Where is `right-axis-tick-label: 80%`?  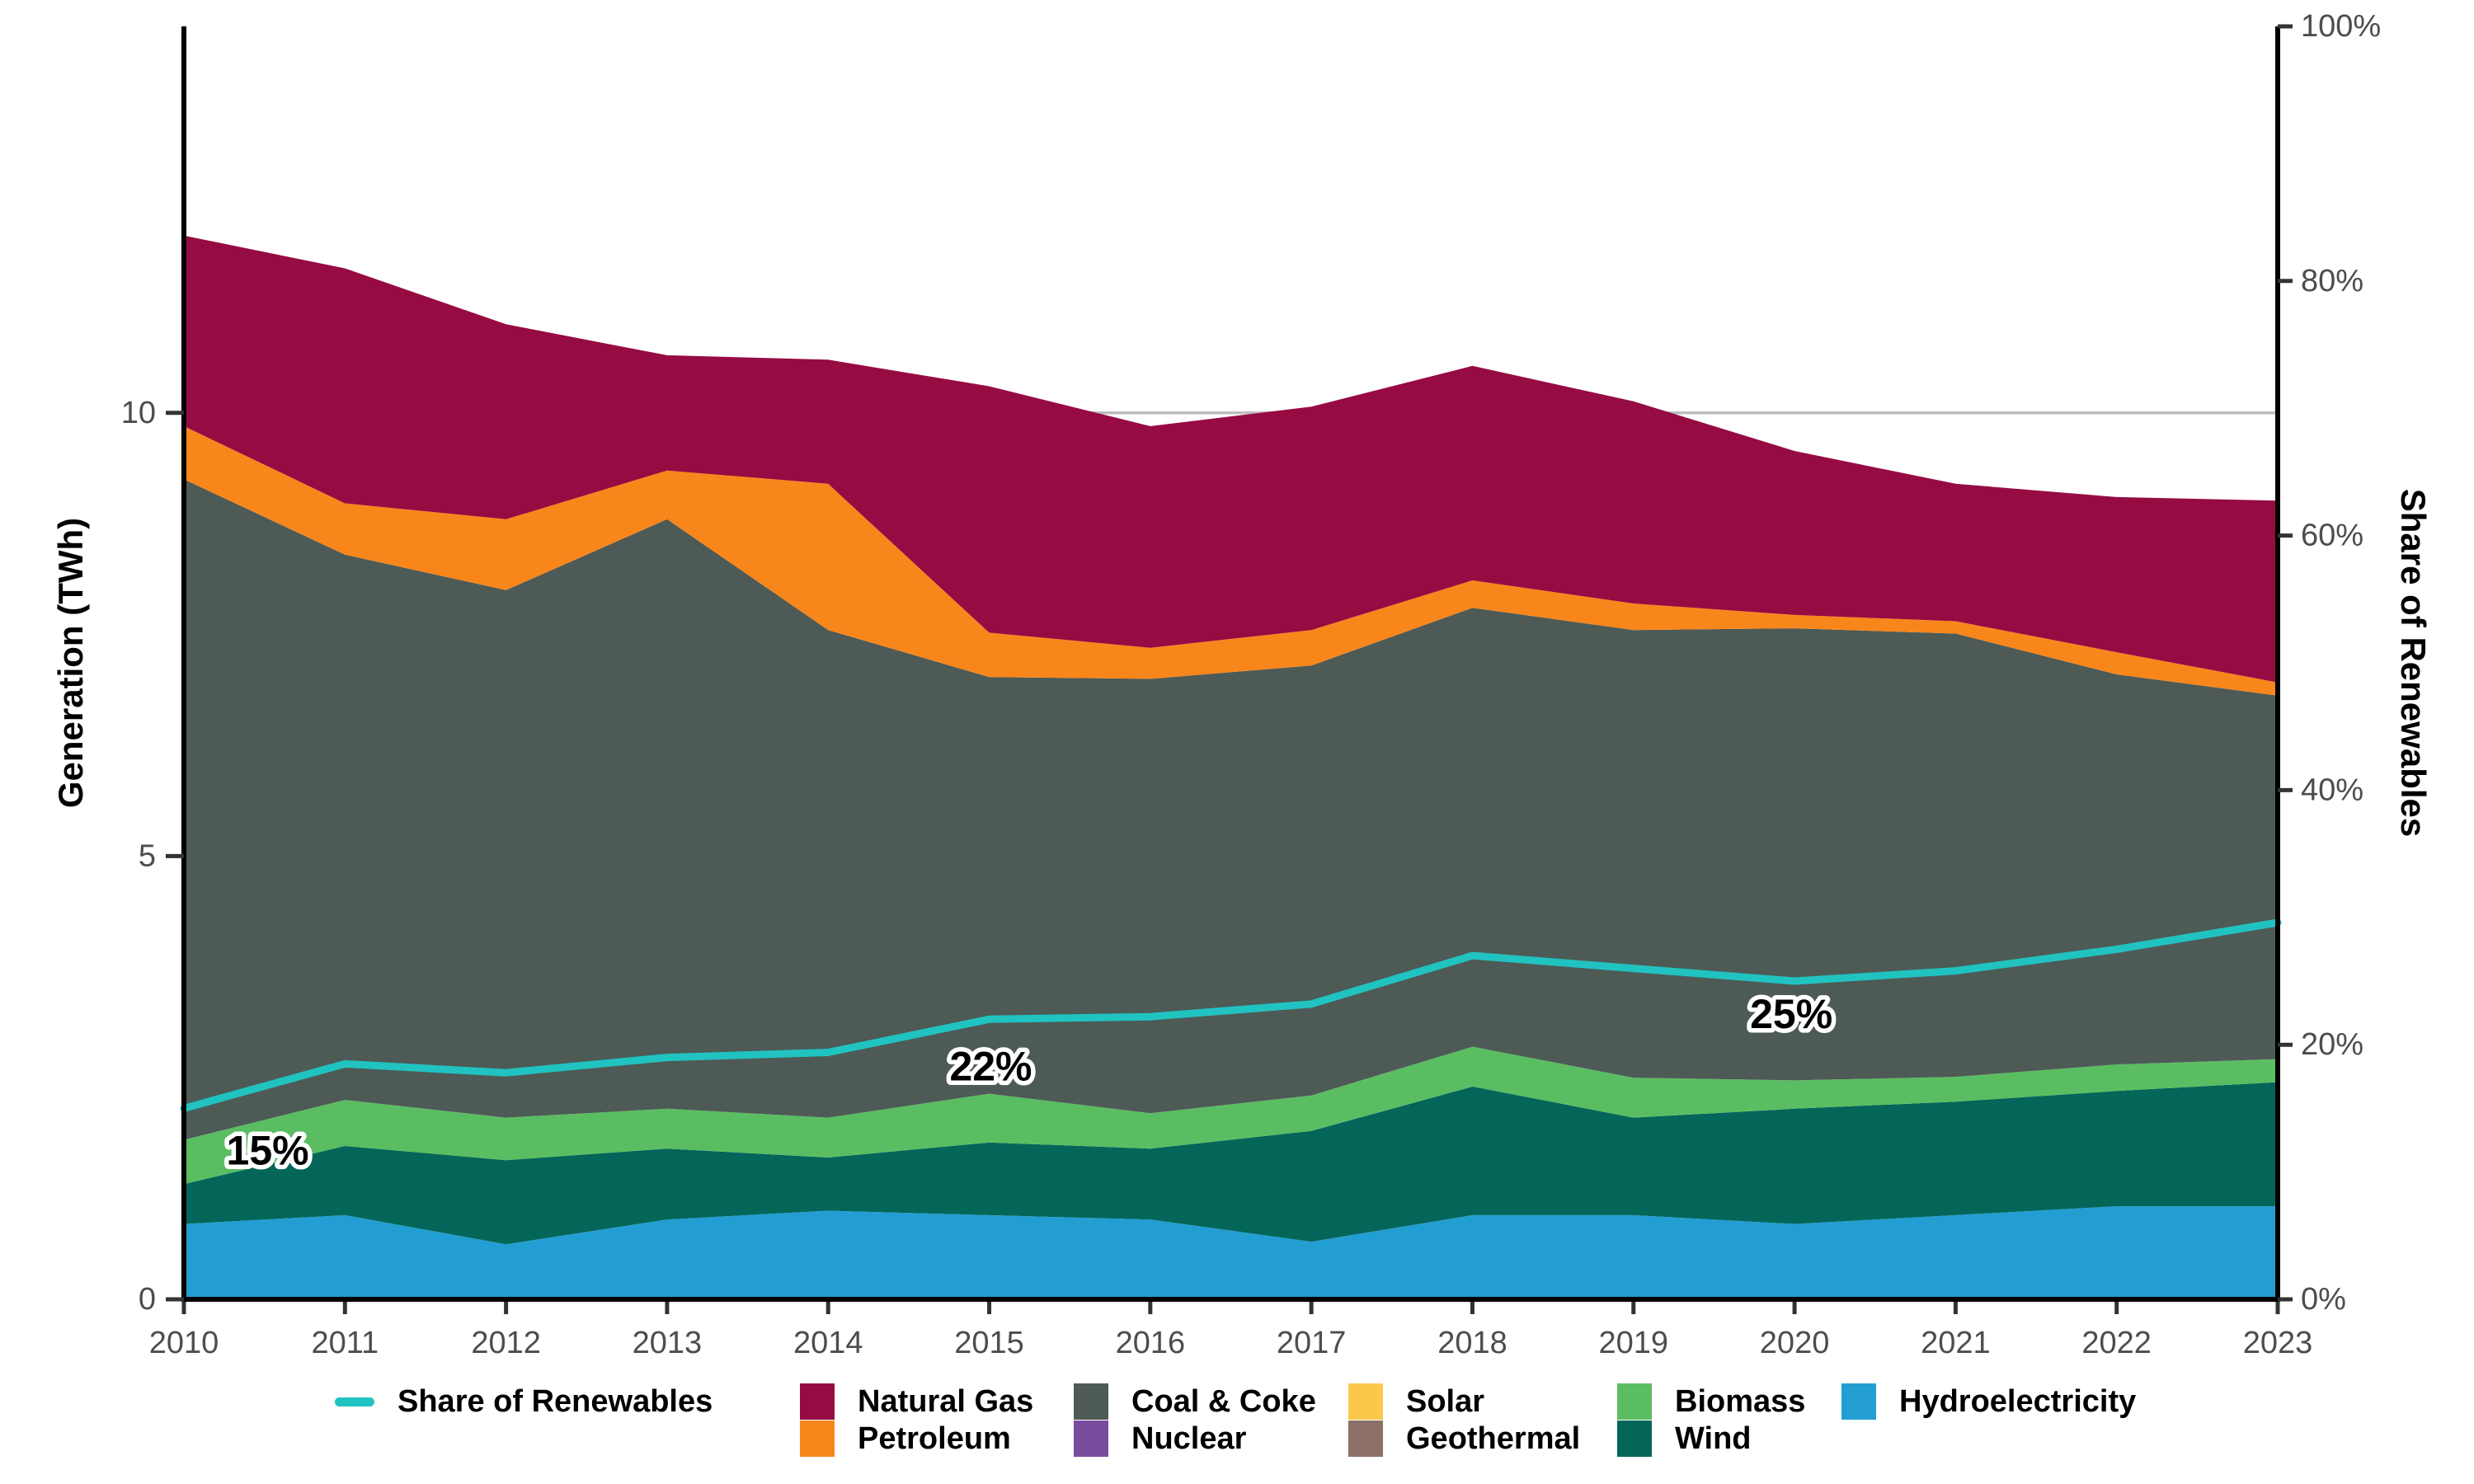 right-axis-tick-label: 80% is located at coordinates (2332, 281).